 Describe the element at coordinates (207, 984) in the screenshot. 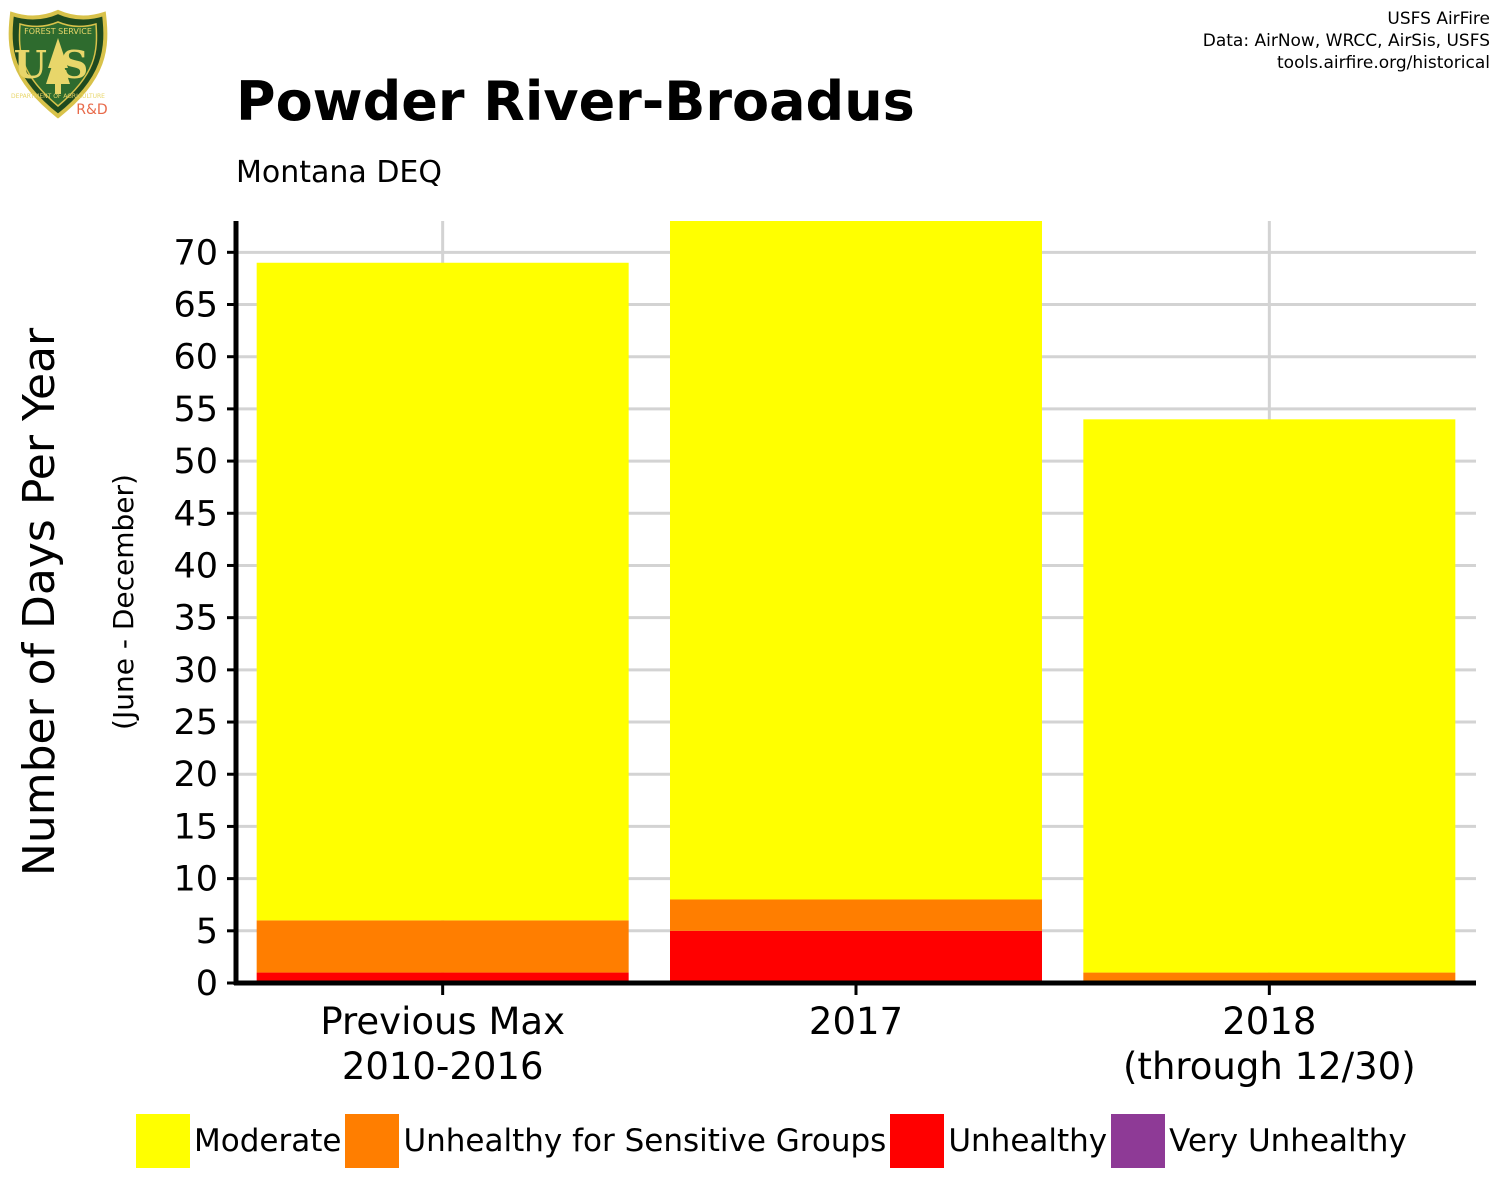

I see `y-tick-label: 0` at that location.